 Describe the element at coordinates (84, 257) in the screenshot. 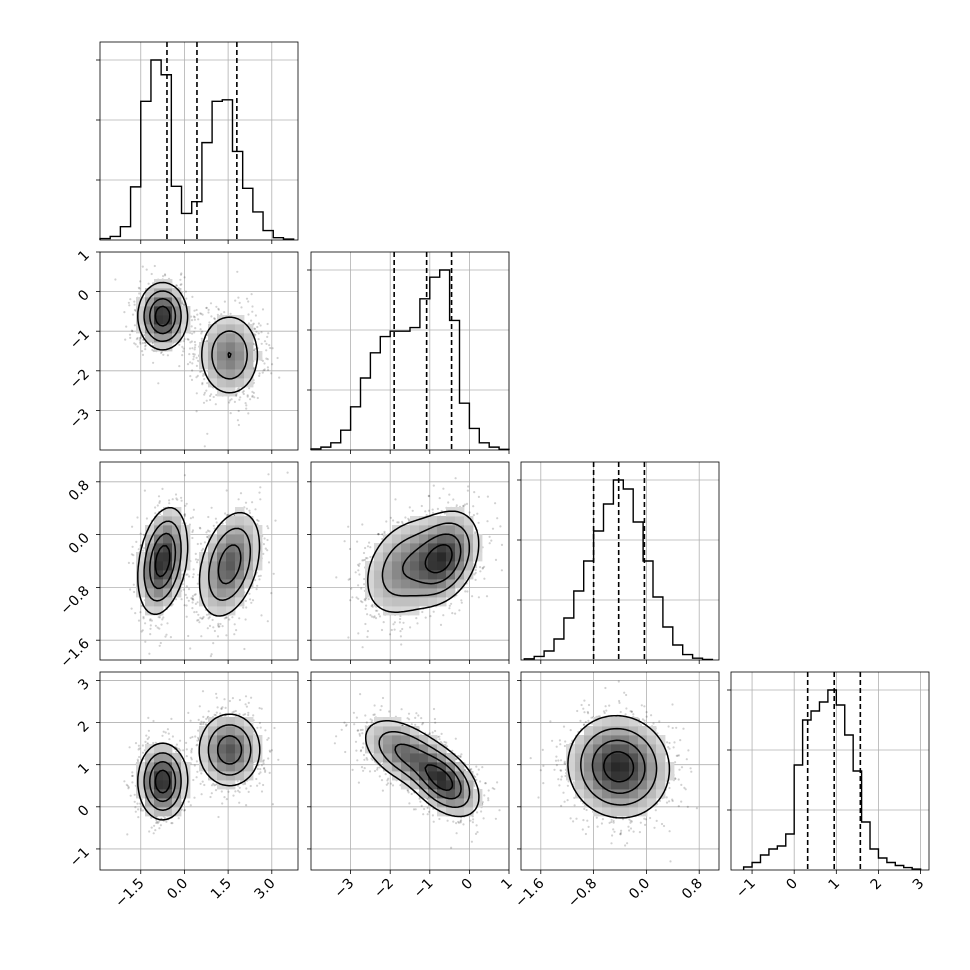

I see `y-tick-label: 1` at that location.